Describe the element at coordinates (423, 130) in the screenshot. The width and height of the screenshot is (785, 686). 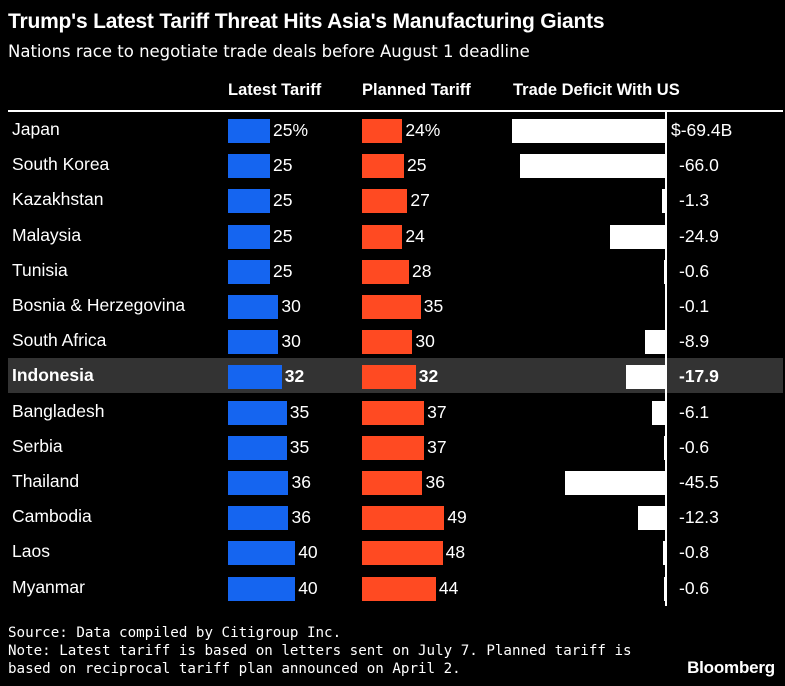
I see `planned-tariff-label: 24%` at that location.